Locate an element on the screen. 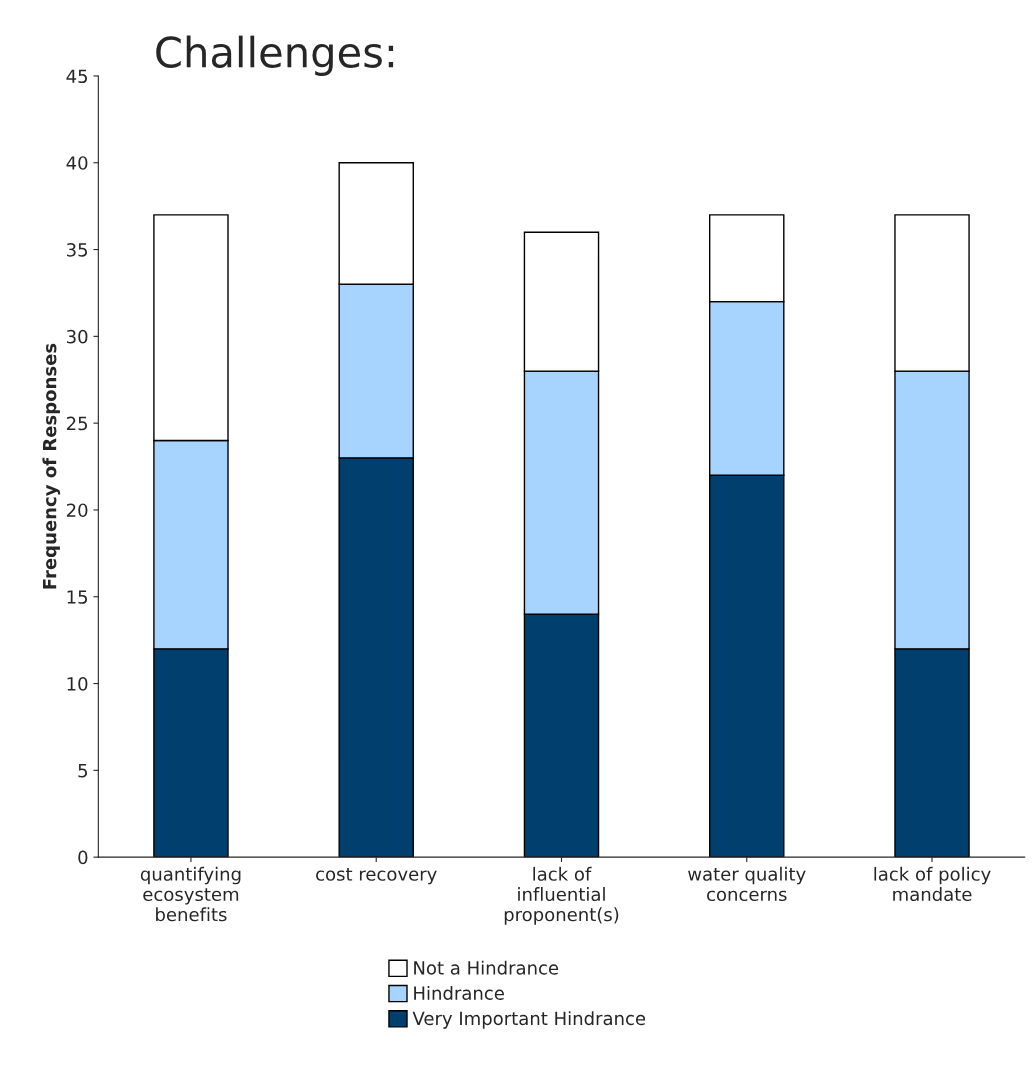  y-tick-label: 0 is located at coordinates (83, 857).